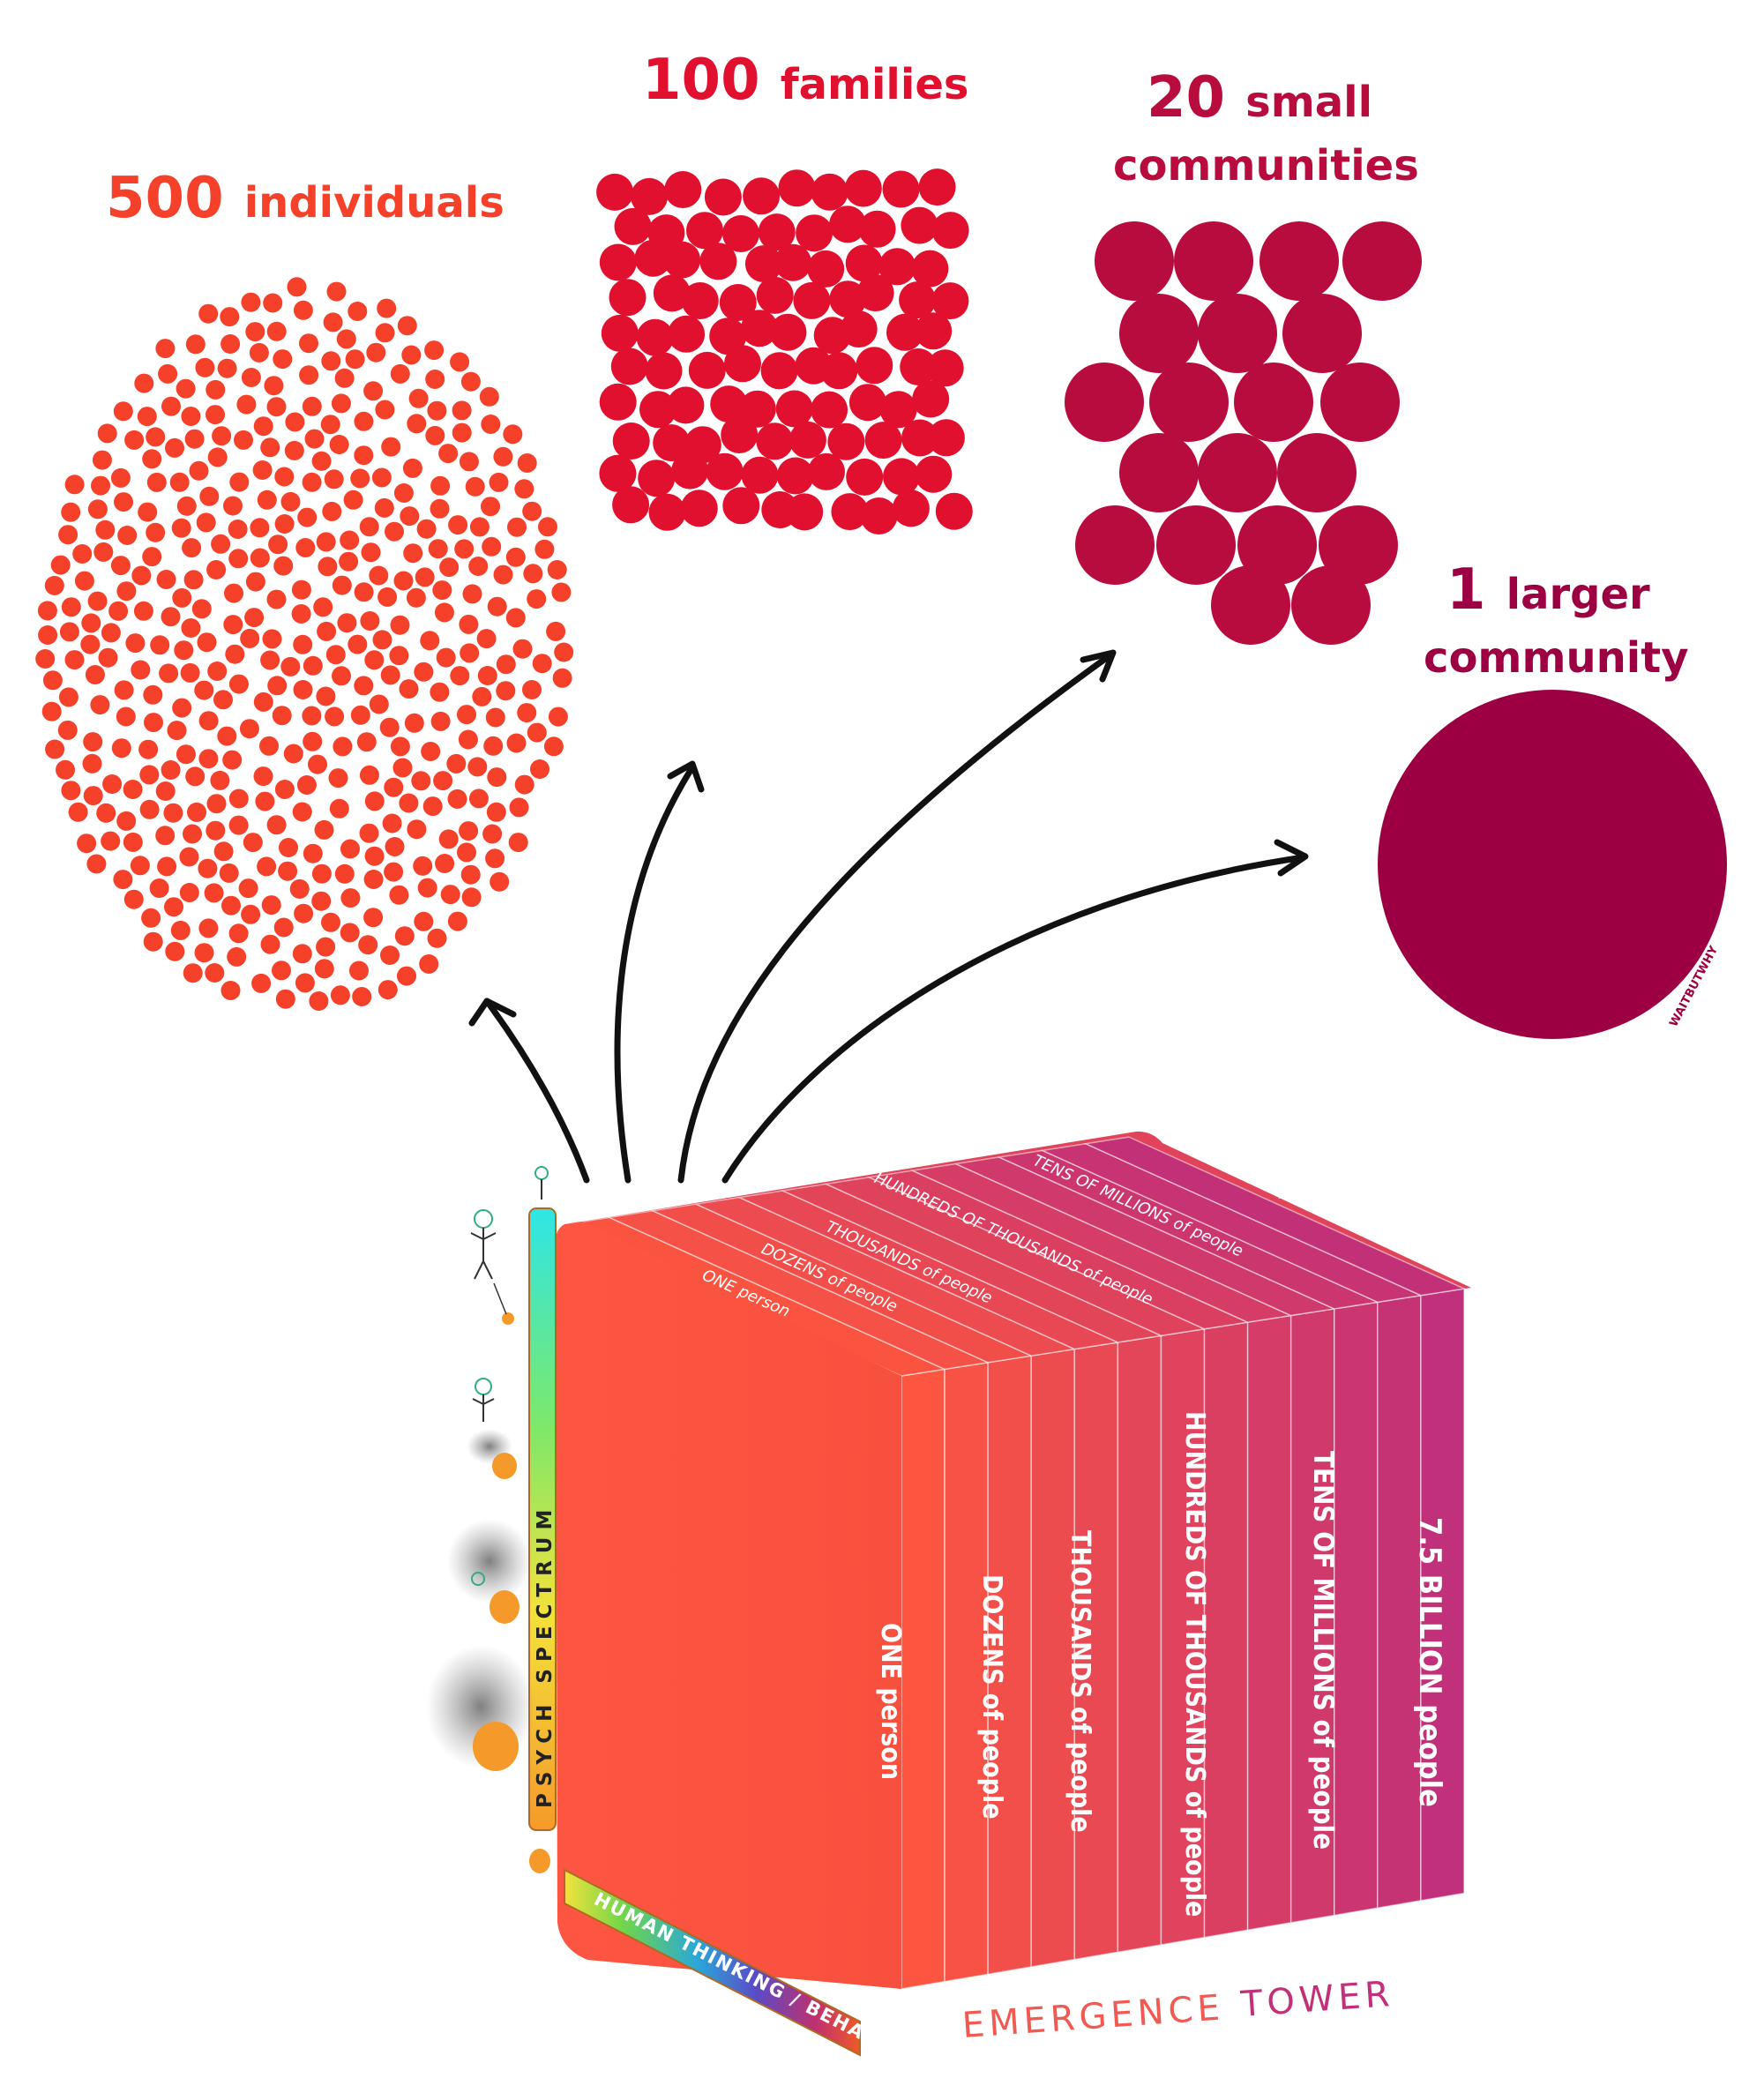 The width and height of the screenshot is (1764, 2078). What do you see at coordinates (1548, 590) in the screenshot?
I see `heading-larger-community: 1 larger` at bounding box center [1548, 590].